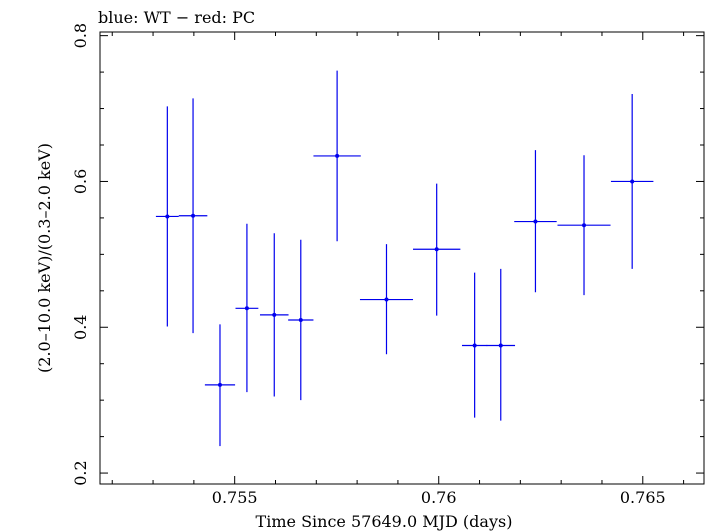 The image size is (705, 532). I want to click on y-axis-label: (2.0–10.0 keV)/(0.3–2.0 keV), so click(44, 258).